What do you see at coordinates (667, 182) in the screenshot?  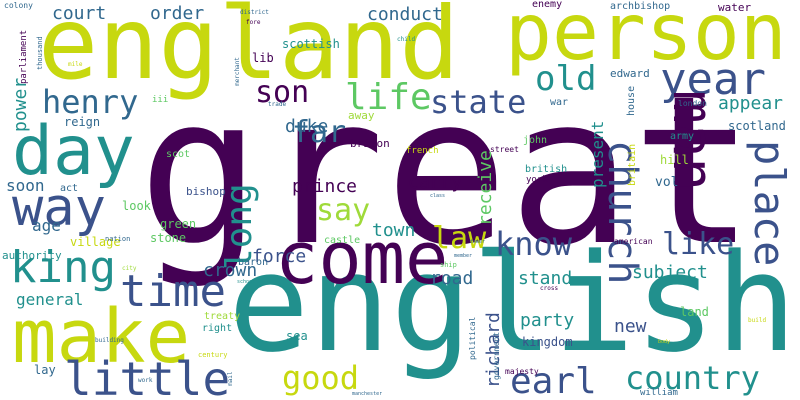 I see `word-vol: vol` at bounding box center [667, 182].